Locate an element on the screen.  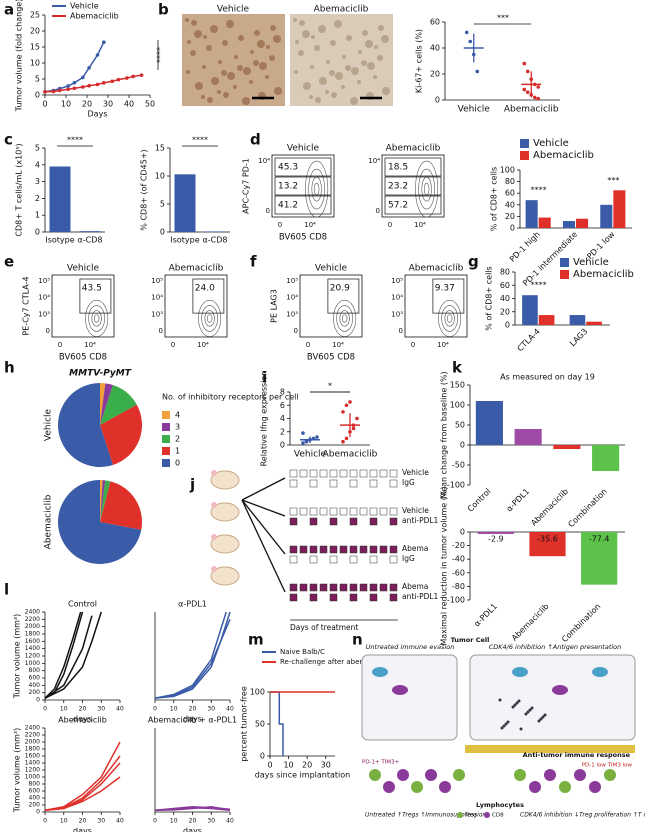
panel-letter: a is located at coordinates (9, 10).